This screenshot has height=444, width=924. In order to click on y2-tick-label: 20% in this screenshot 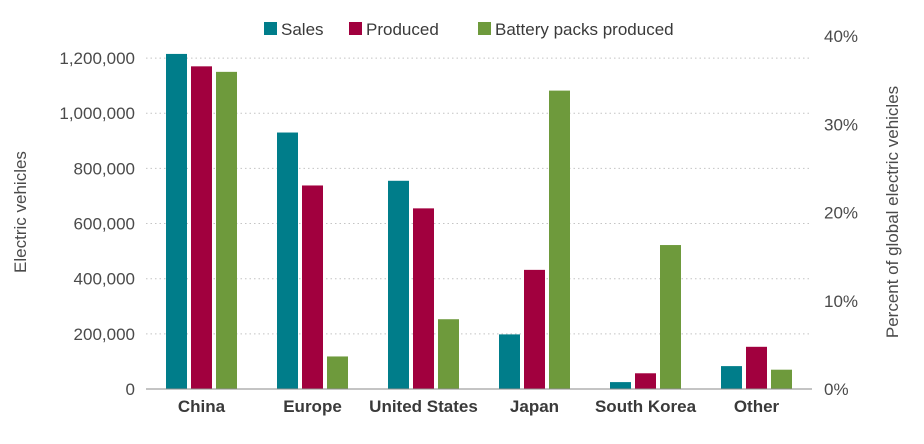, I will do `click(841, 213)`.